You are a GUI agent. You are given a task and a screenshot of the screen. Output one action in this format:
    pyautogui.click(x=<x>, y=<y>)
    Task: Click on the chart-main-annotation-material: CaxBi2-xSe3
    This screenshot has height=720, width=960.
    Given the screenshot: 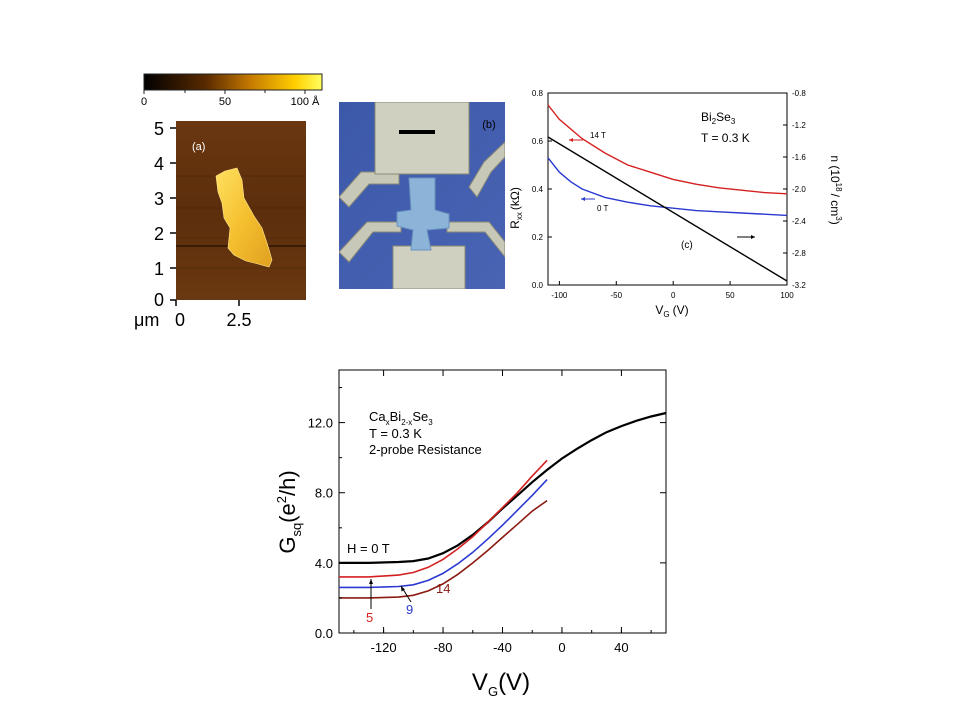 What is the action you would take?
    pyautogui.click(x=401, y=418)
    